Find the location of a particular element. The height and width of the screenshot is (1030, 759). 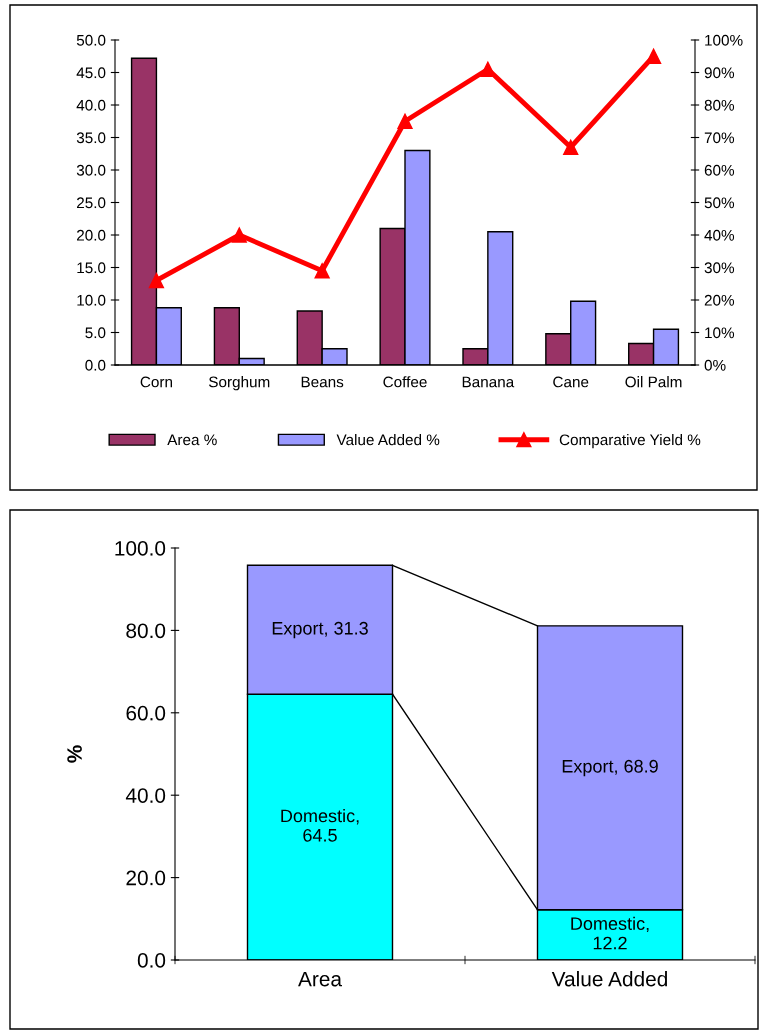

y2-tick-label: 70% is located at coordinates (719, 138).